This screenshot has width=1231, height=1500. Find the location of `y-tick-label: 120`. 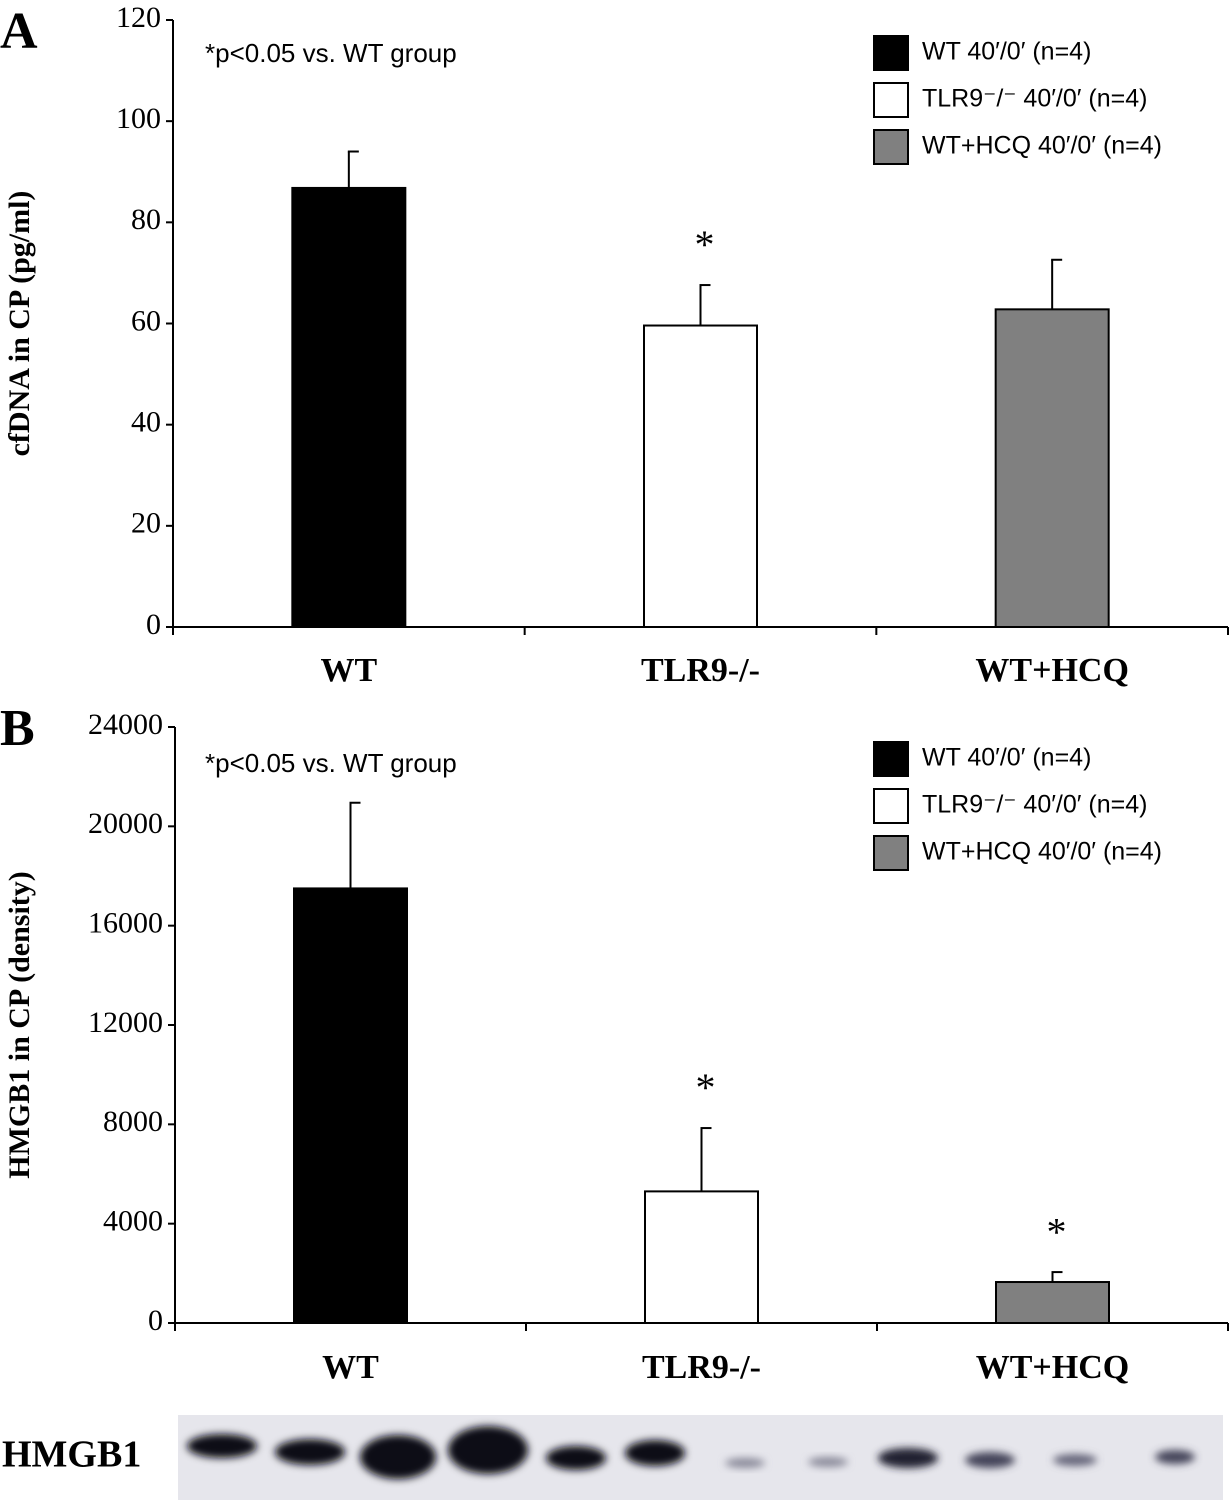

y-tick-label: 120 is located at coordinates (138, 17).